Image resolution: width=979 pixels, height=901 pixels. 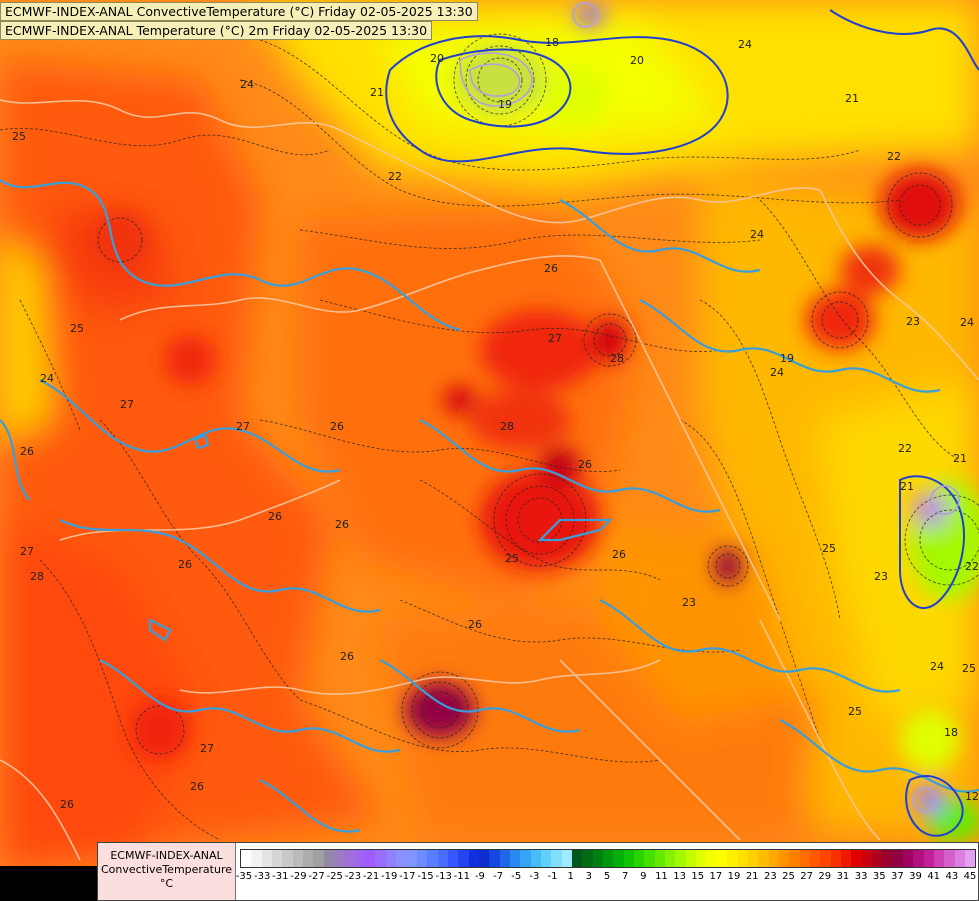 What do you see at coordinates (807, 876) in the screenshot?
I see `legend-tick-label: 27` at bounding box center [807, 876].